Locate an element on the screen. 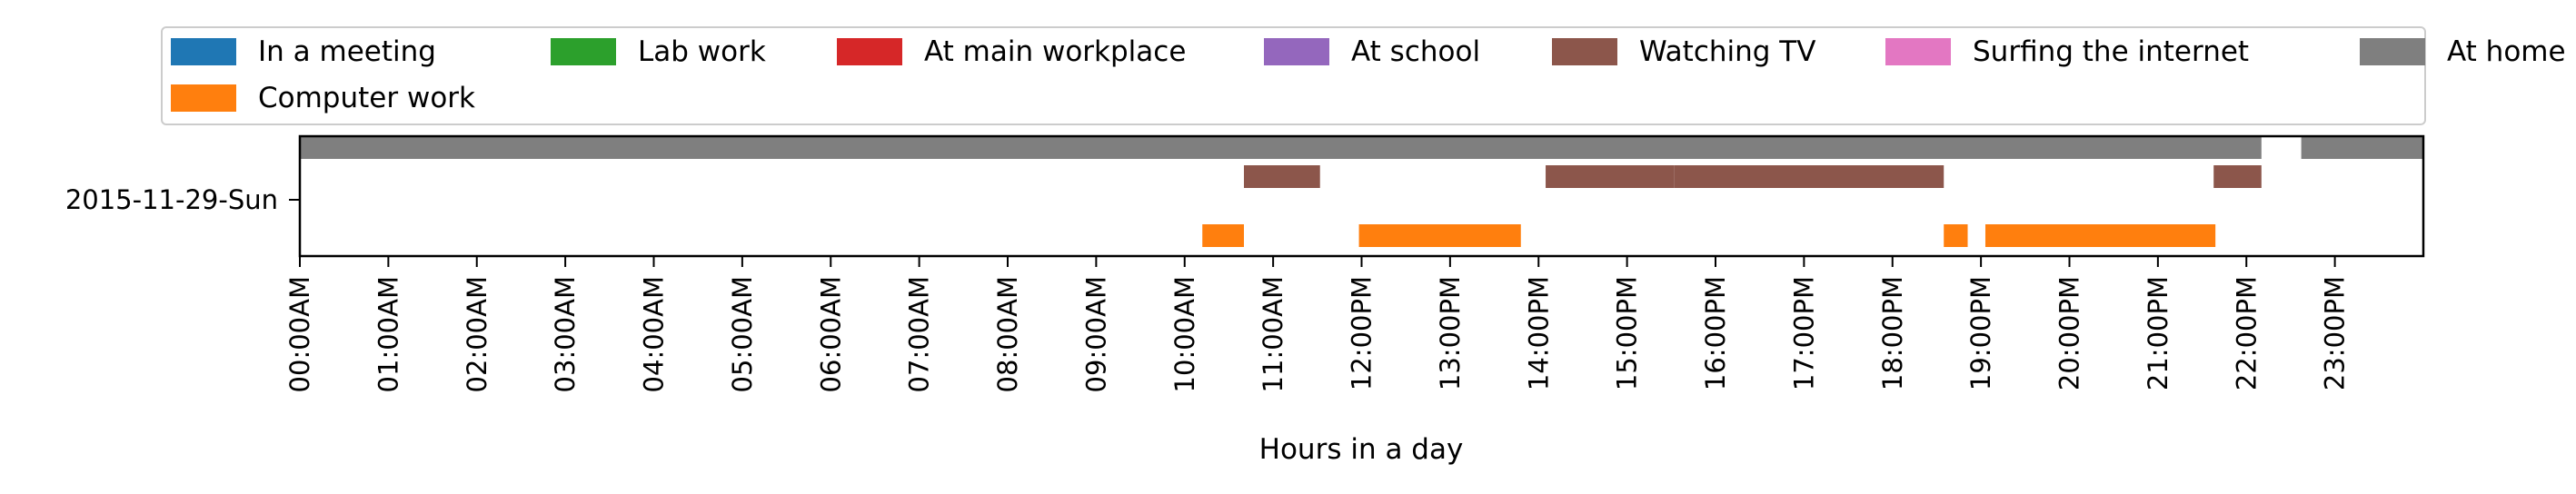 Image resolution: width=2576 pixels, height=494 pixels. x-tick-label: 21:00PM is located at coordinates (2158, 333).